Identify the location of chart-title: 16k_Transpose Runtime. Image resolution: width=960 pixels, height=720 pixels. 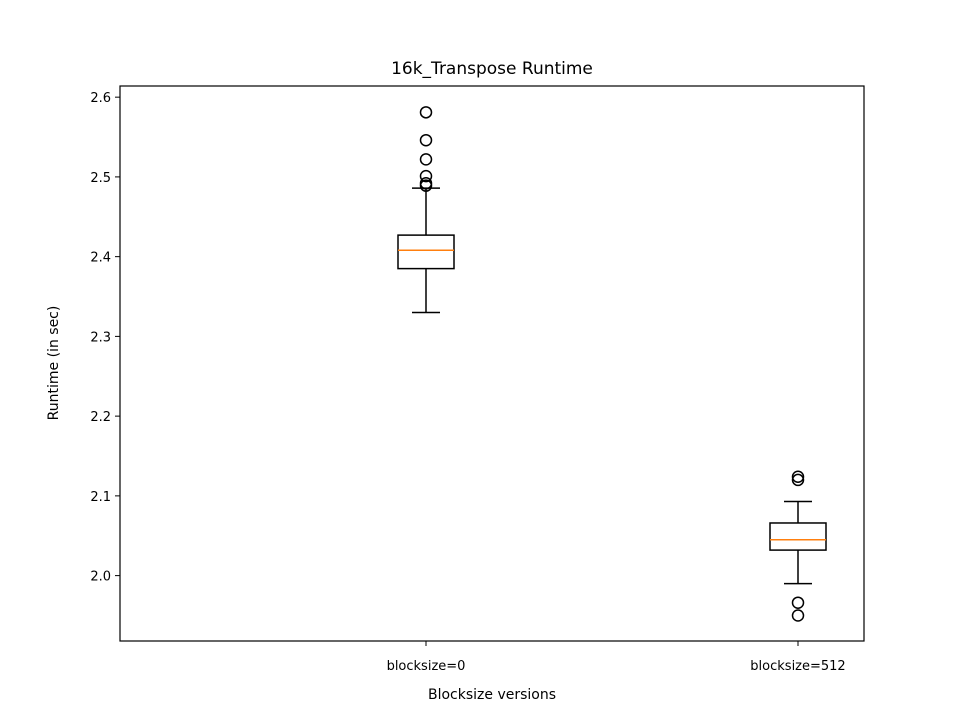
(492, 69).